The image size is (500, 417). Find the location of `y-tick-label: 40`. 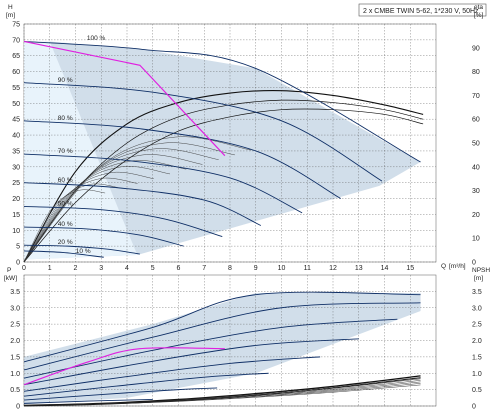

y-tick-label: 40 is located at coordinates (16, 136).